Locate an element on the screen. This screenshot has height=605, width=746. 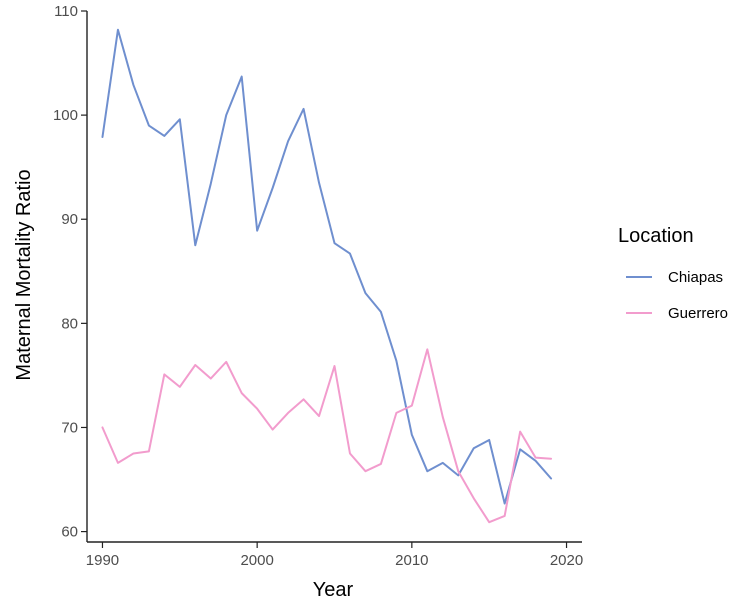
x-axis-tick-label: 1990 is located at coordinates (102, 560).